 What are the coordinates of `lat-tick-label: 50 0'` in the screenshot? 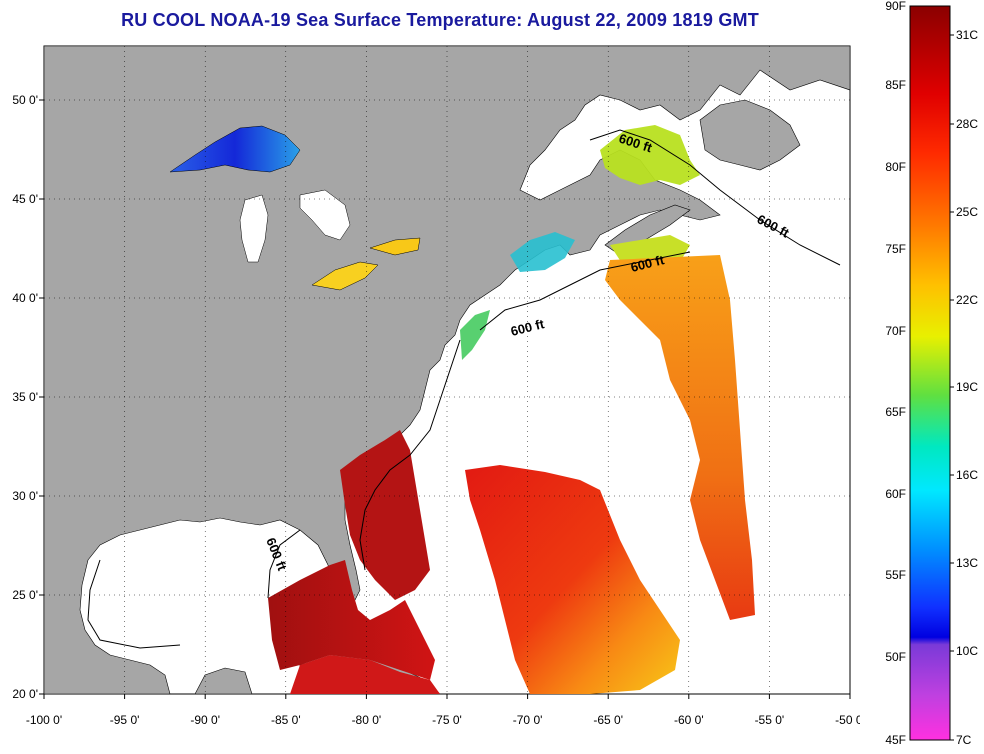 It's located at (25, 100).